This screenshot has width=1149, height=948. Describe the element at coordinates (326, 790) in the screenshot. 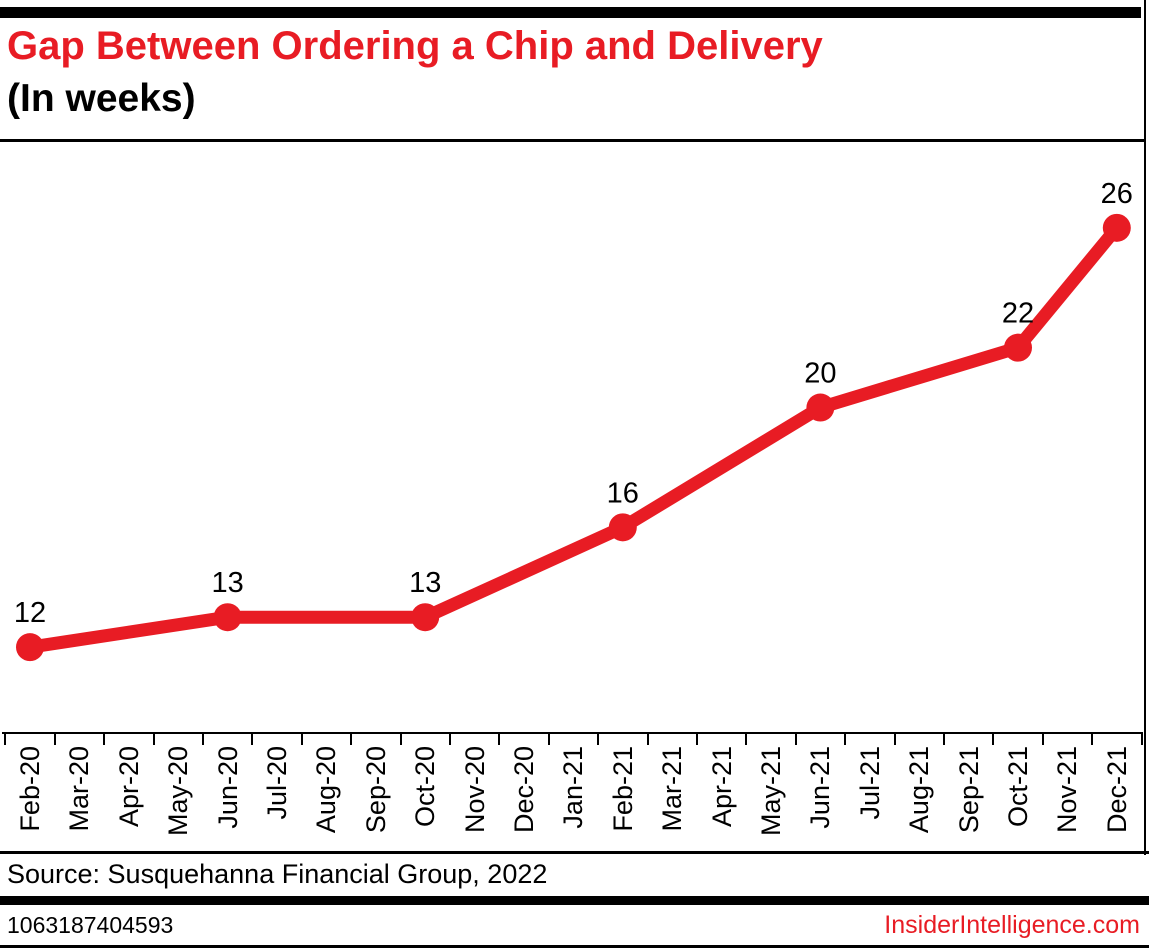

I see `x-axis-label: Aug-20` at that location.